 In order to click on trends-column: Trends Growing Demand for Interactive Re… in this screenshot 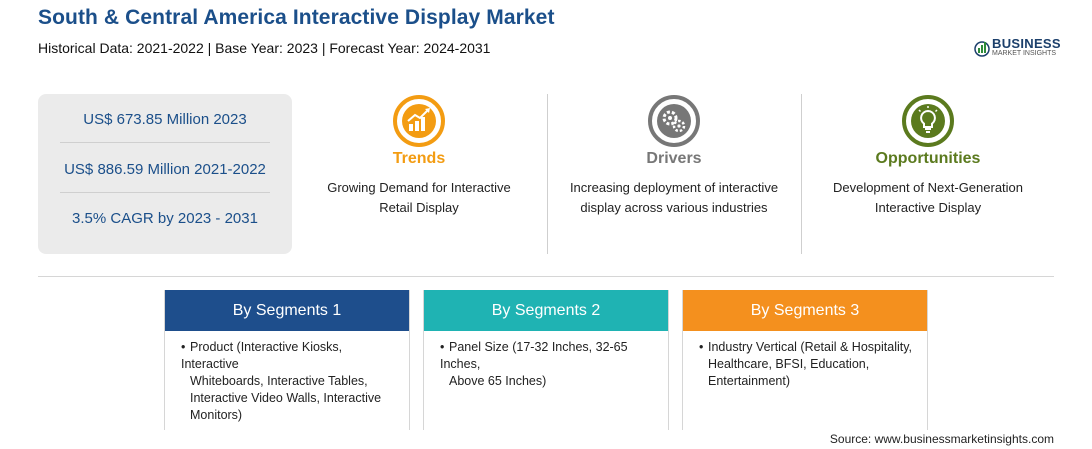, I will do `click(419, 174)`.